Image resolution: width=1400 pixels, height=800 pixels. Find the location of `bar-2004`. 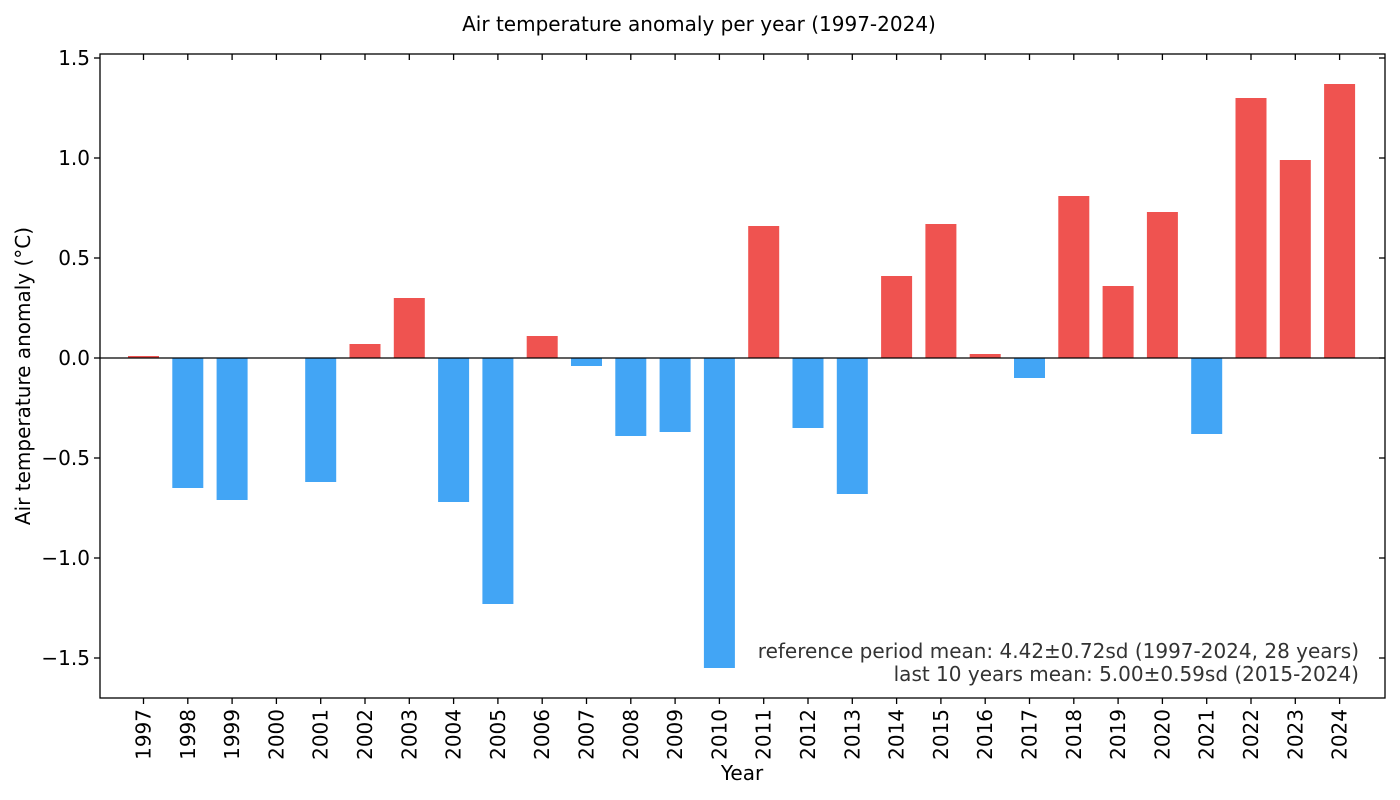

bar-2004 is located at coordinates (454, 430).